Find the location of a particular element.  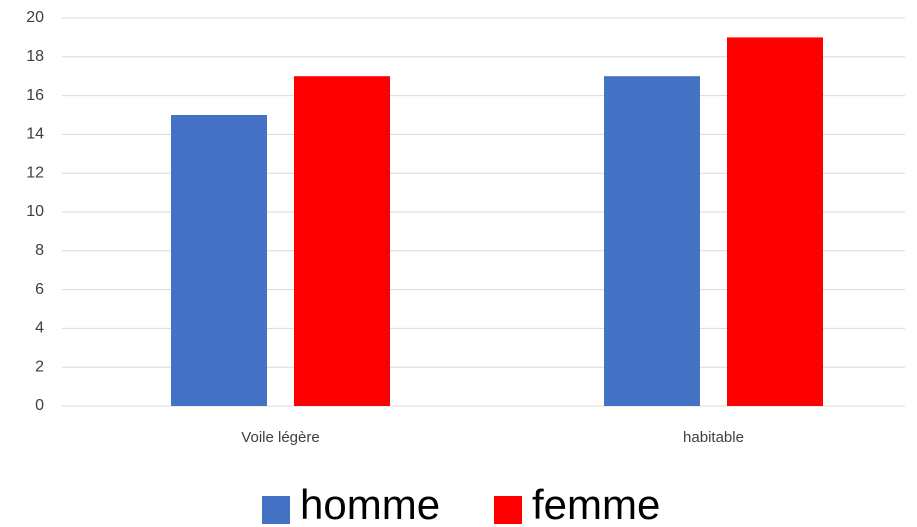

y-tick-label: 6 is located at coordinates (39, 289).